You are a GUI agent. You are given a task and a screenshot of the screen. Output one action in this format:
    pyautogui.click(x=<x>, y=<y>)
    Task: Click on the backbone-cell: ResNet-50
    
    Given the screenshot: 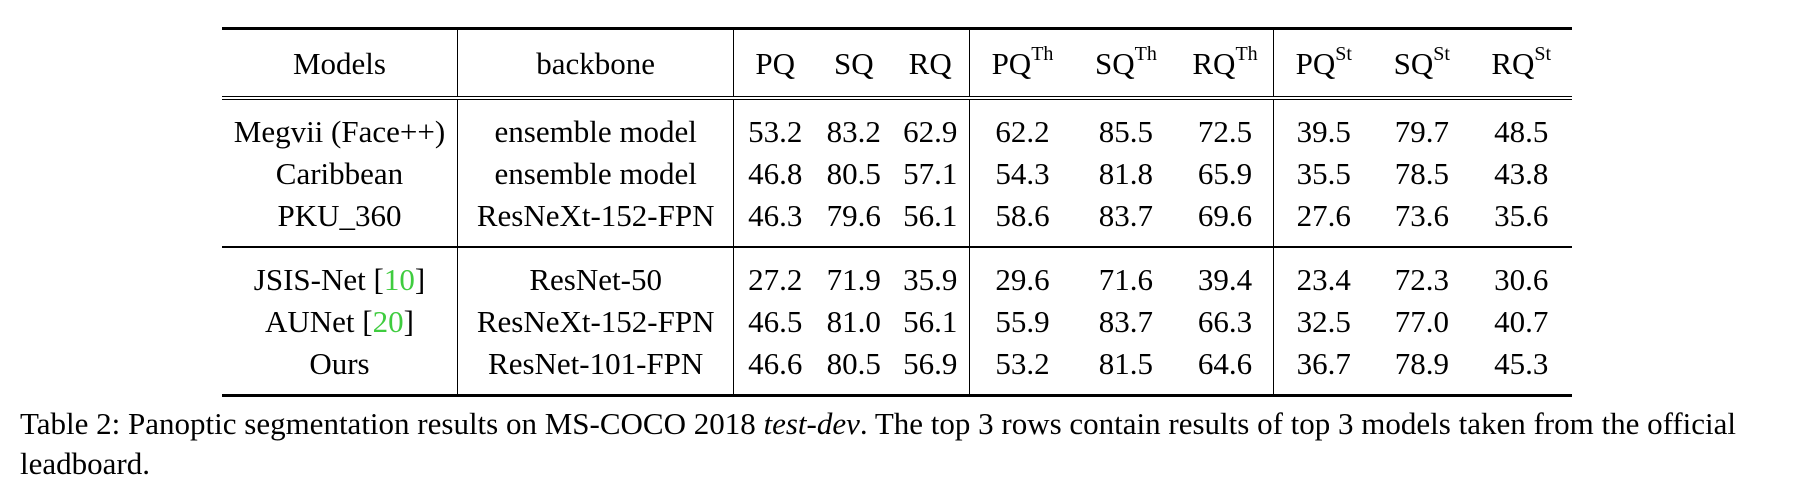 What is the action you would take?
    pyautogui.click(x=595, y=273)
    